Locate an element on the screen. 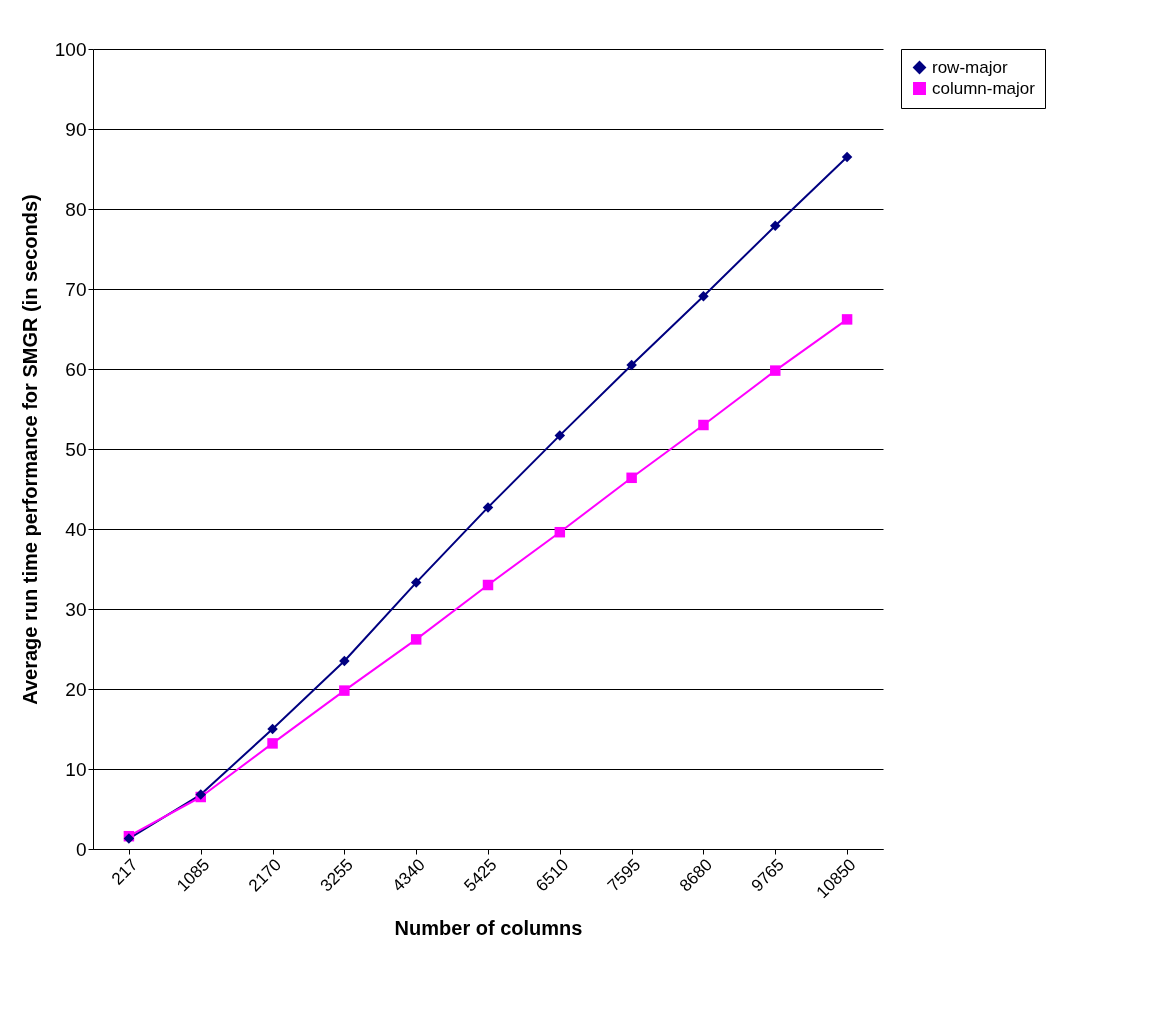  x-tick-label: 217 is located at coordinates (124, 872).